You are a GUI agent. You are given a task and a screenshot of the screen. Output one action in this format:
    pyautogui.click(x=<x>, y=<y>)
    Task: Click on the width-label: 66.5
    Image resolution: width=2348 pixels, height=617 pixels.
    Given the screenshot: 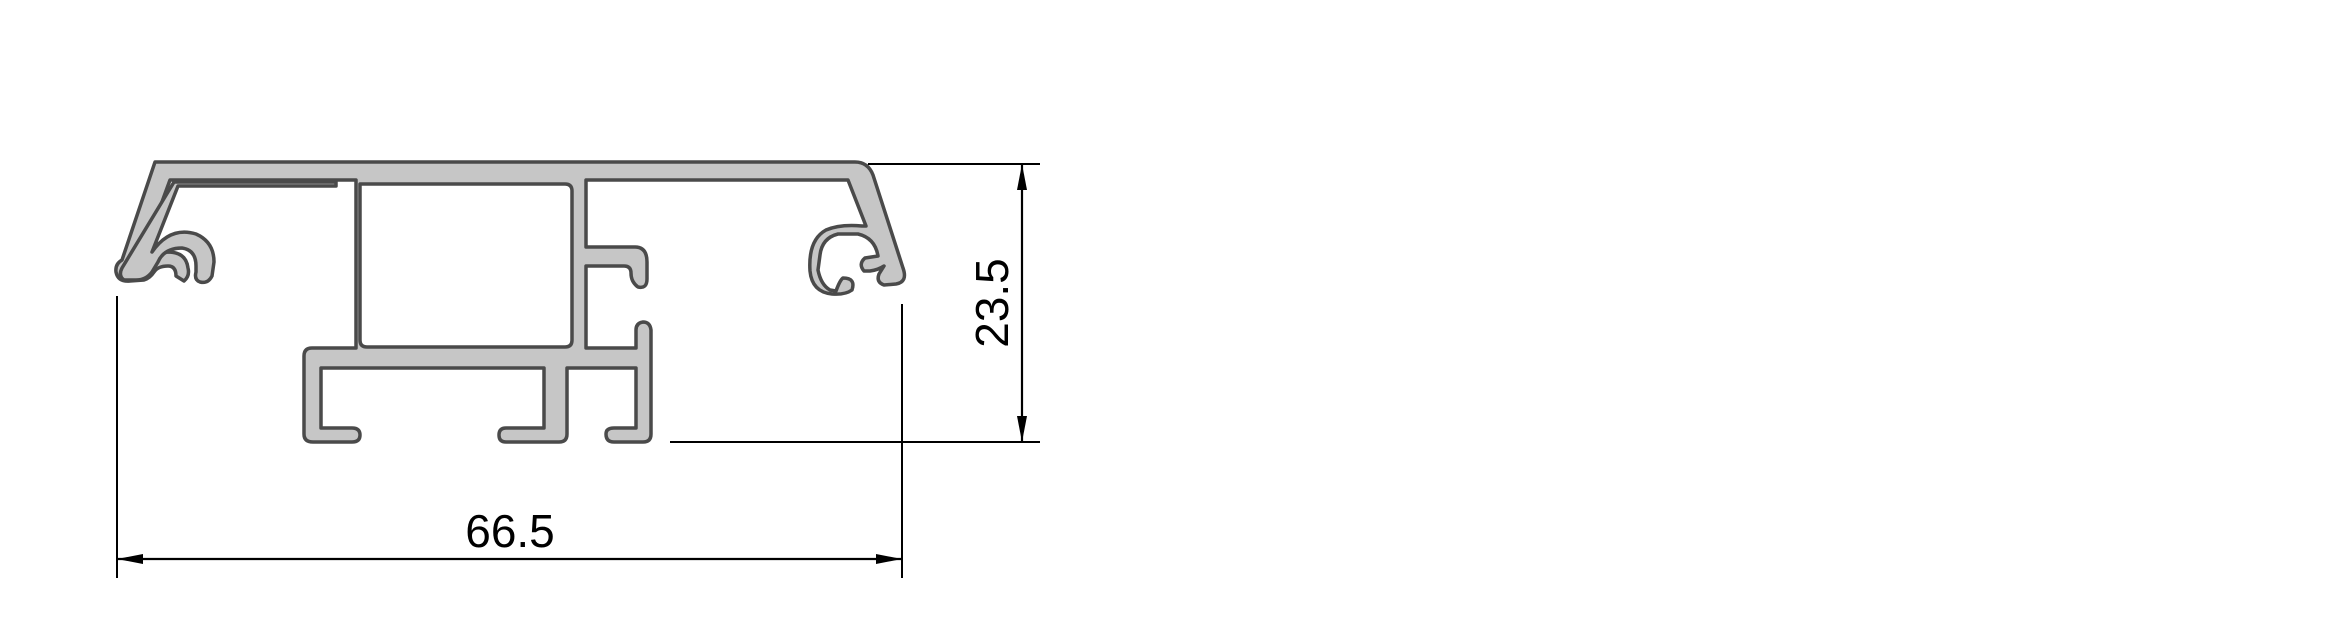 What is the action you would take?
    pyautogui.click(x=510, y=531)
    